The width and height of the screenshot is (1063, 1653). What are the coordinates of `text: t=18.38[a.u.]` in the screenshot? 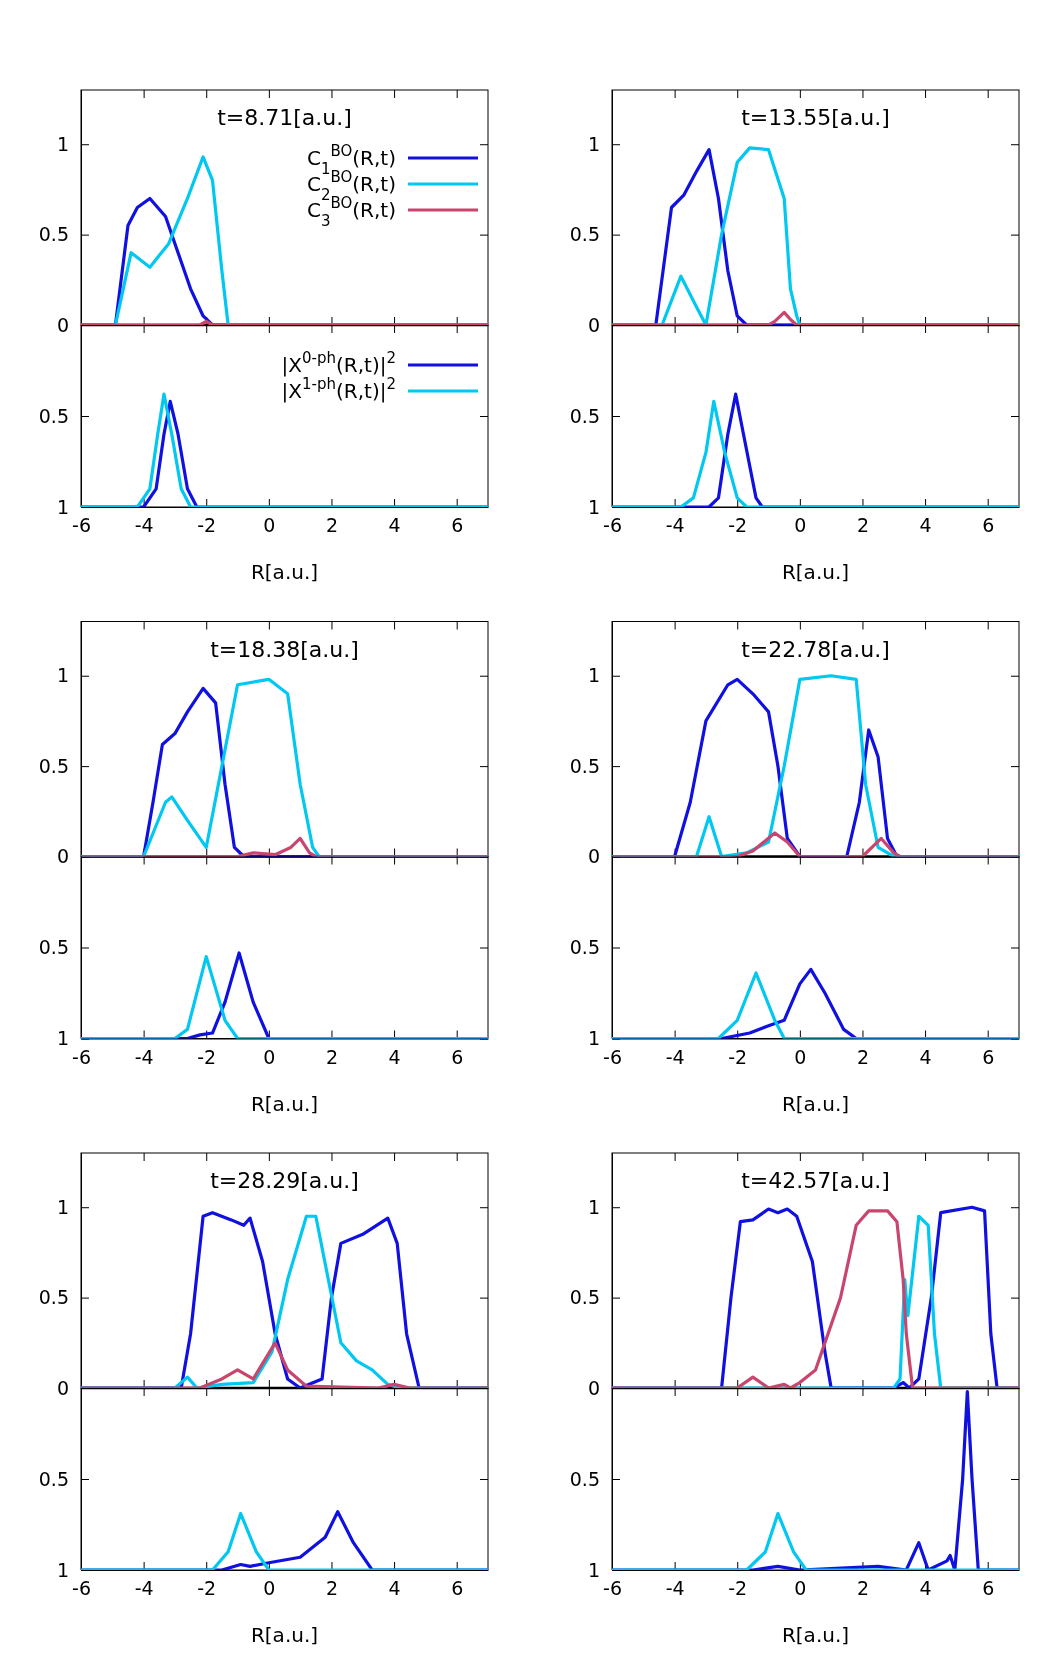 It's located at (284, 649).